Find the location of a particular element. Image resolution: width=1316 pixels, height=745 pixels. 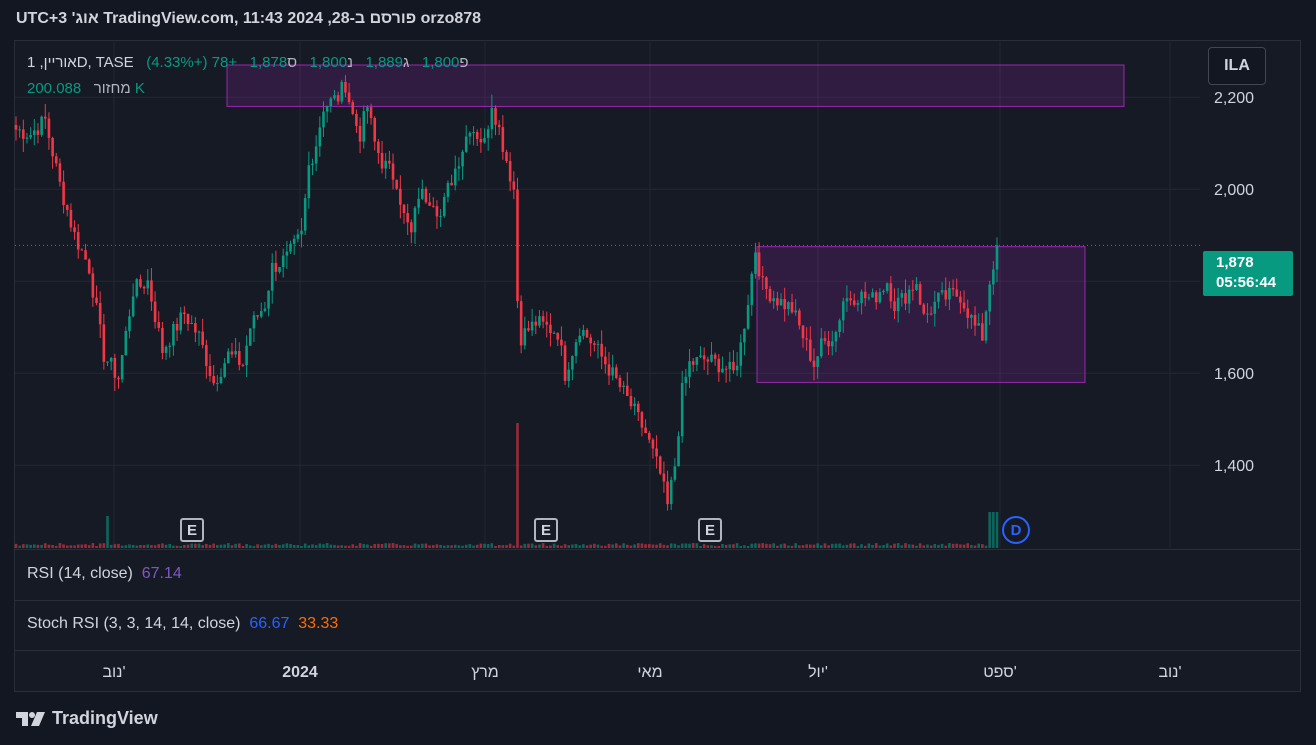

low-value: 1,800 is located at coordinates (328, 62).